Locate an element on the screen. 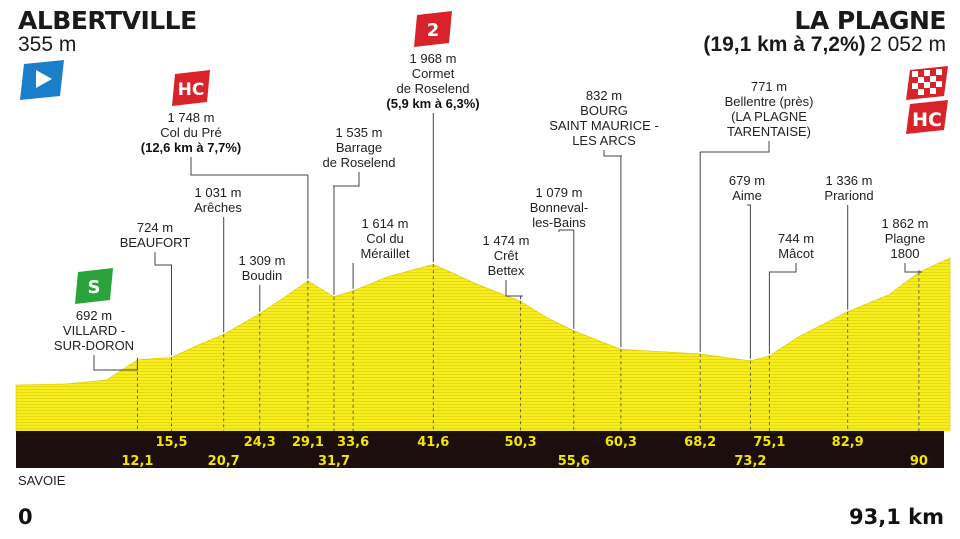  waypoint-label-line: TARENTAISE) is located at coordinates (769, 131).